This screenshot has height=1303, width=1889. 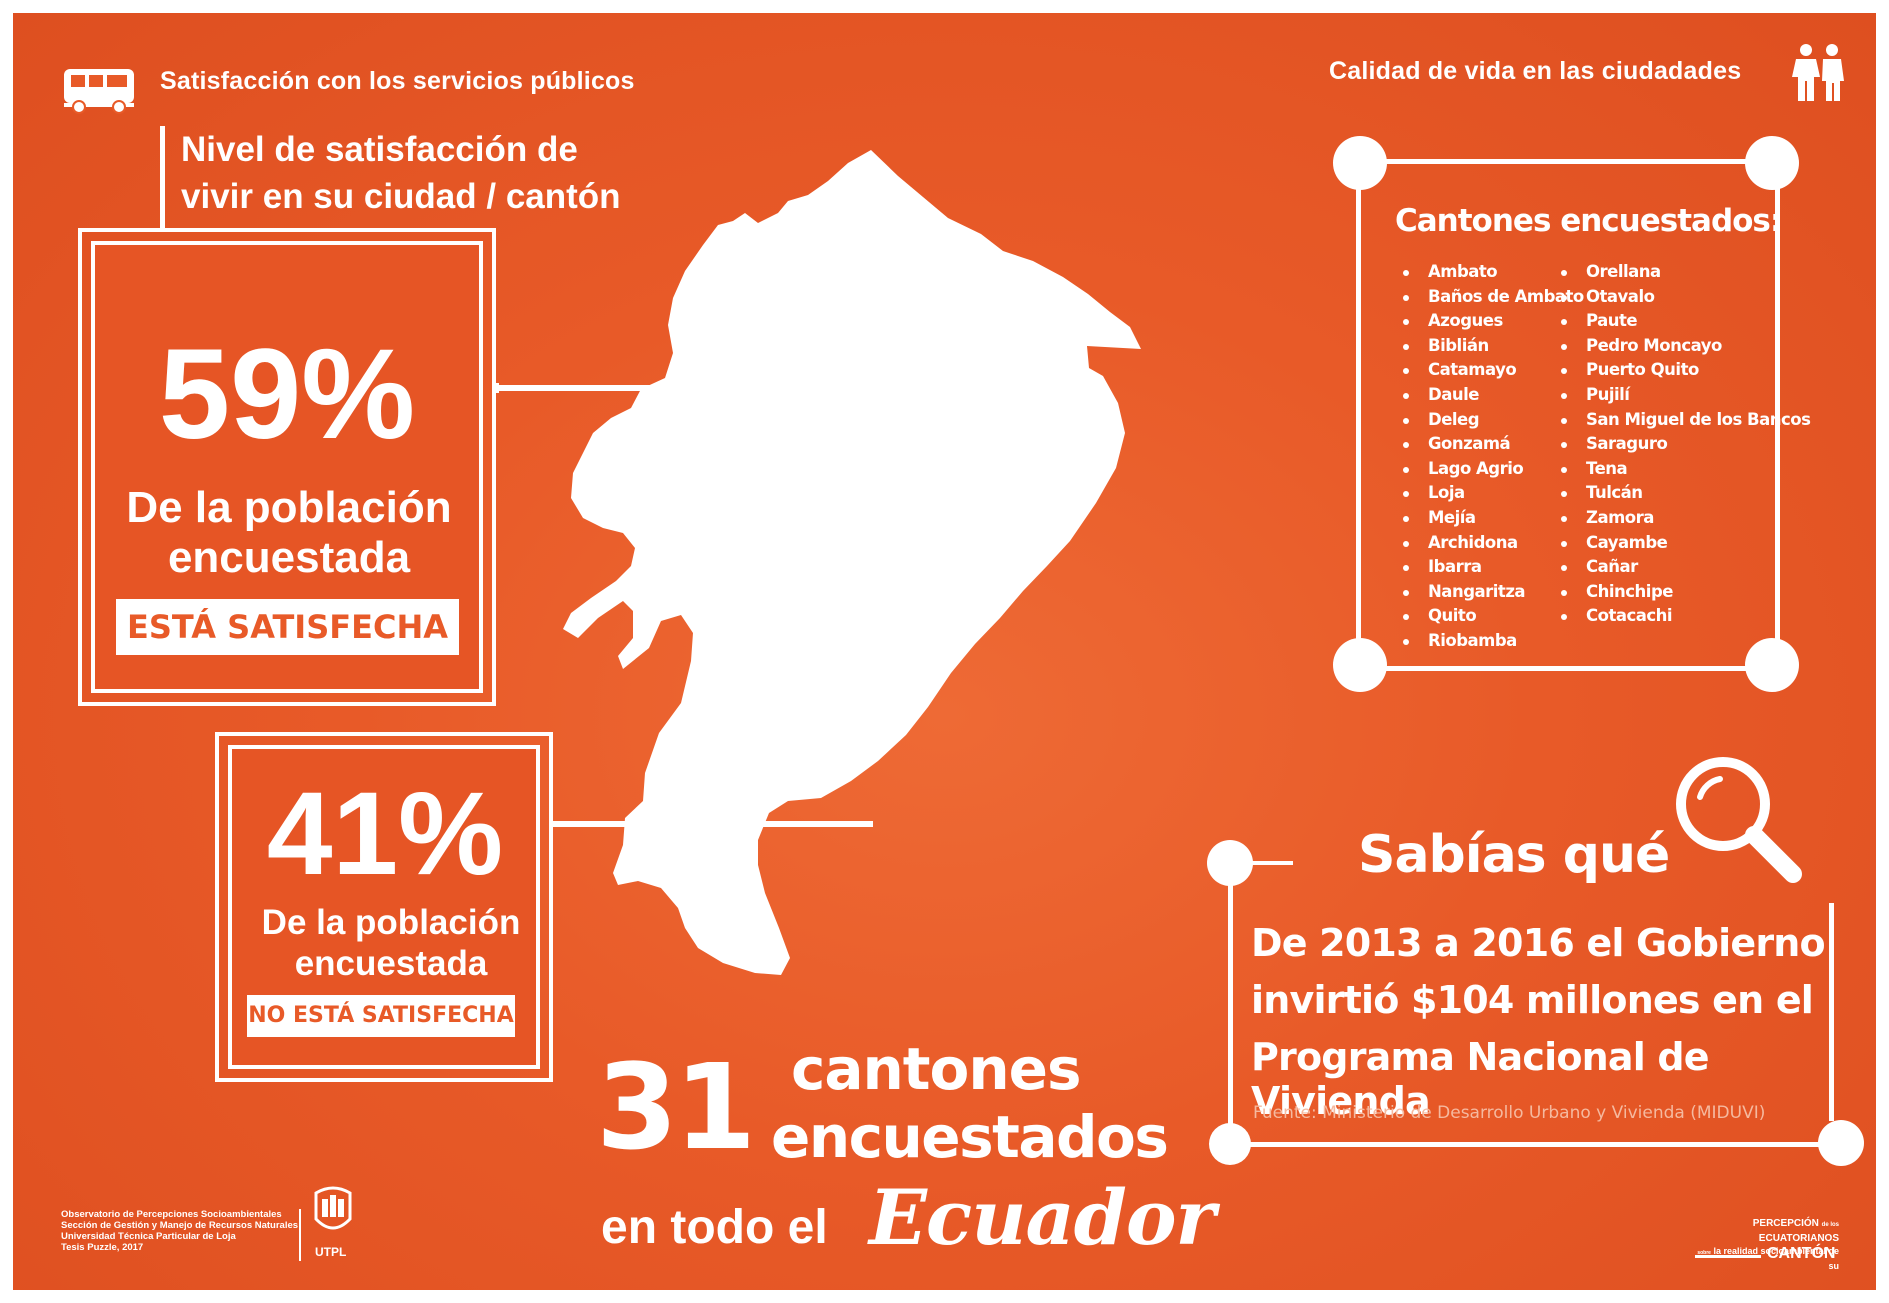 I want to click on brand-word-1: PERCEPCIÓN, so click(x=1785, y=1223).